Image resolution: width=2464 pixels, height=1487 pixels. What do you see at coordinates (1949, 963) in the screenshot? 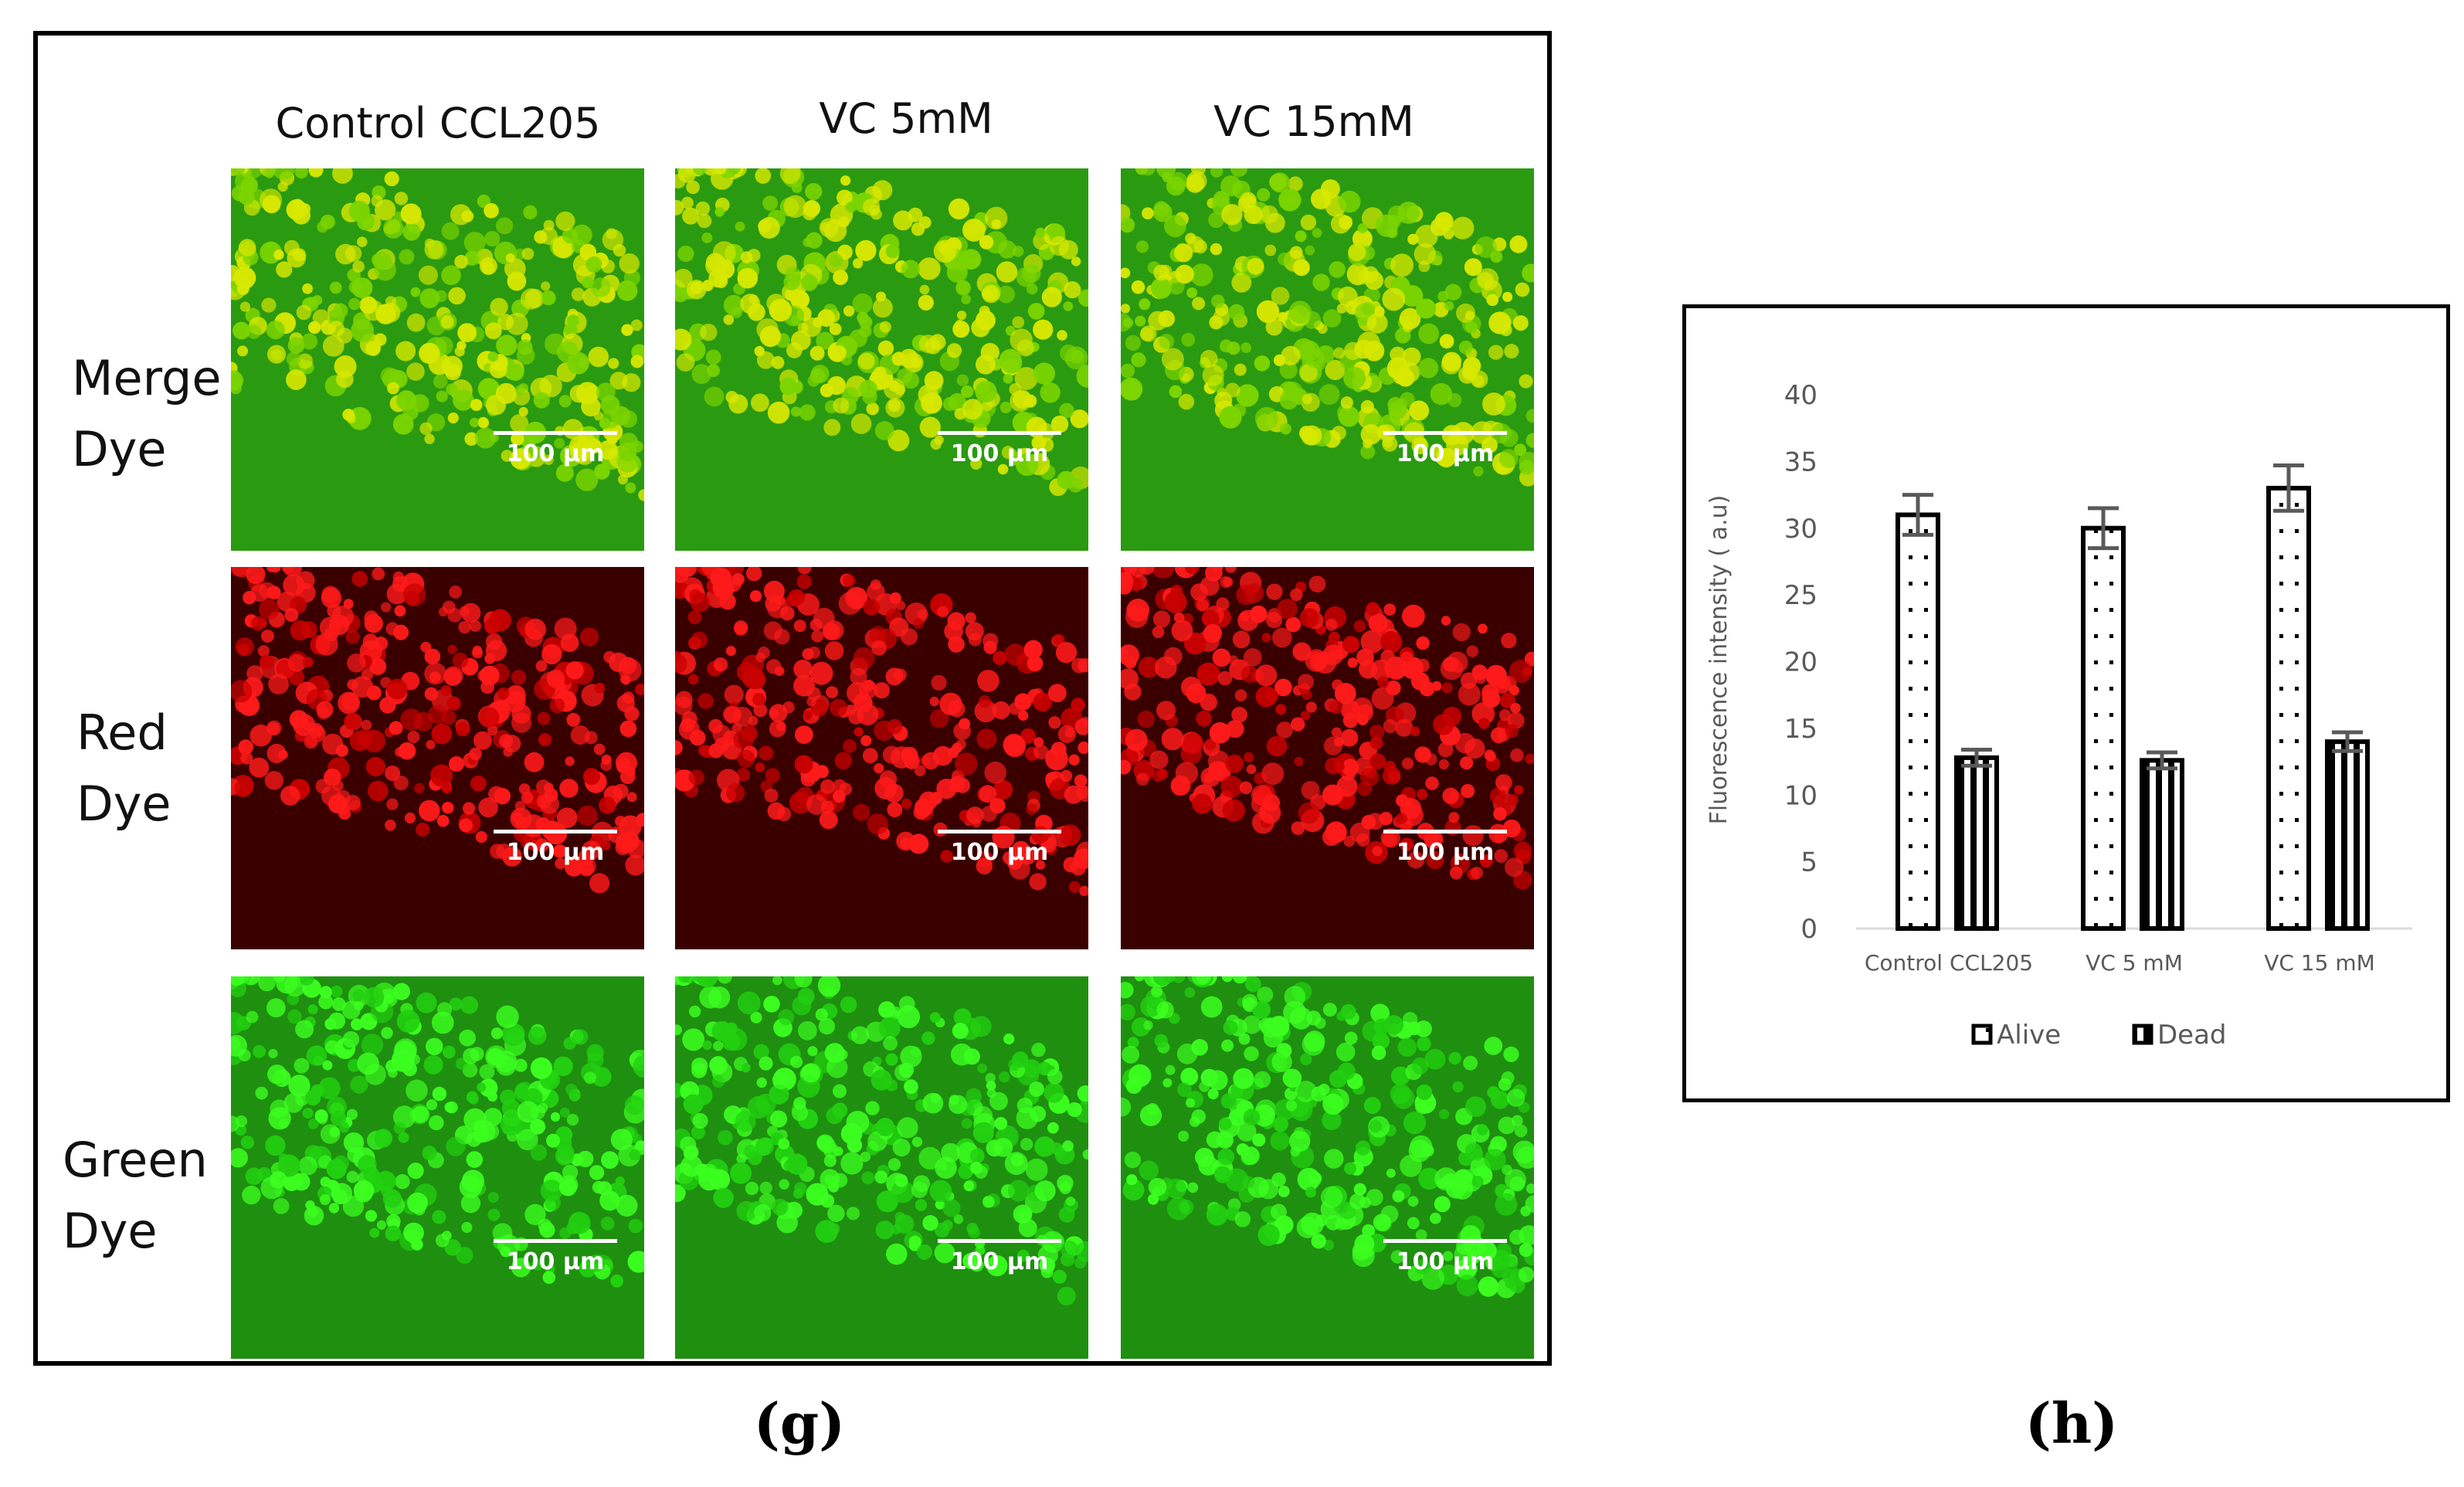
I see `x-category-label: Control CCL205` at bounding box center [1949, 963].